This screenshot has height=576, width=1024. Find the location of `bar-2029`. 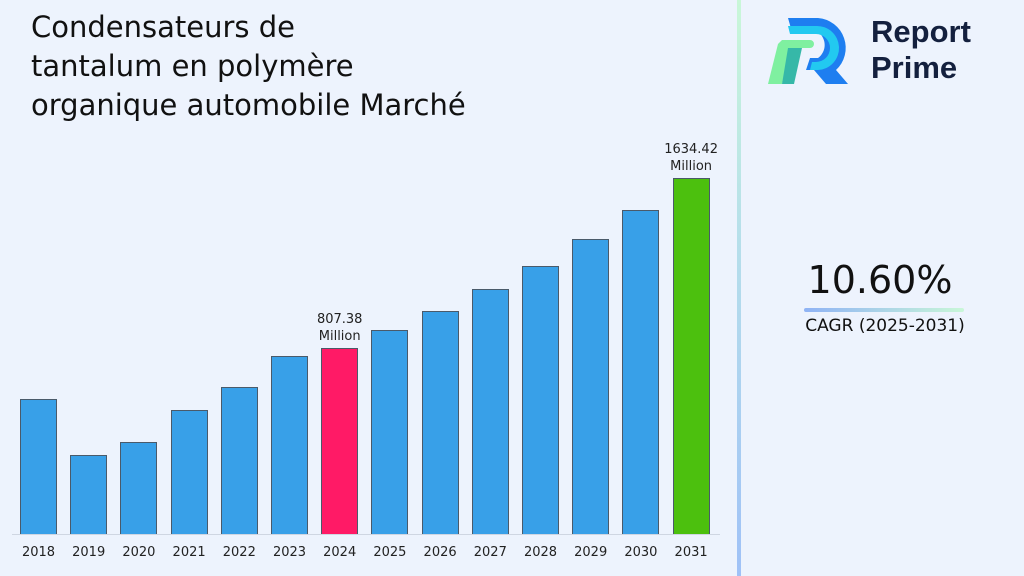

bar-2029 is located at coordinates (591, 386).